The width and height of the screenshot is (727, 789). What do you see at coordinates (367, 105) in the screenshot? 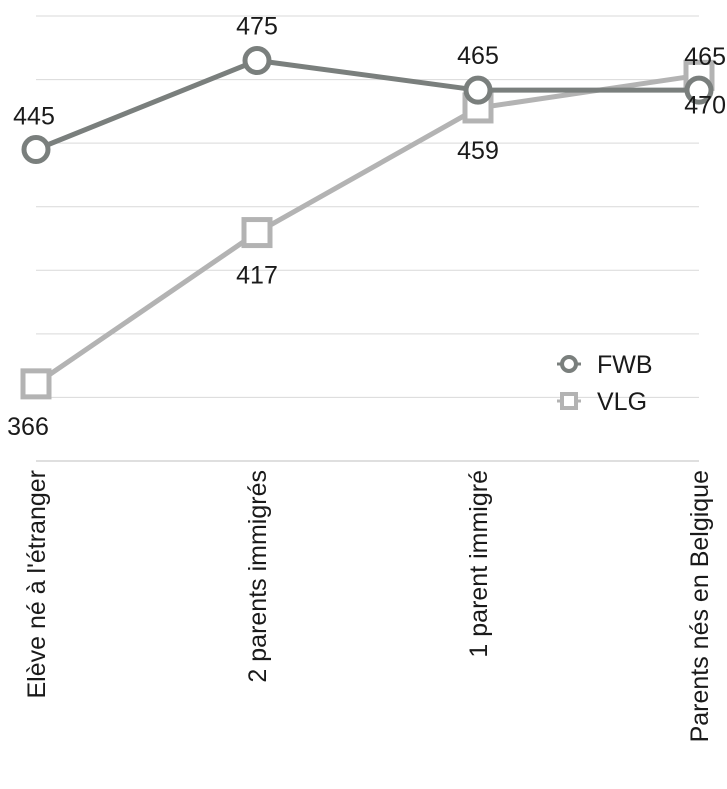
I see `series-line-fwb` at bounding box center [367, 105].